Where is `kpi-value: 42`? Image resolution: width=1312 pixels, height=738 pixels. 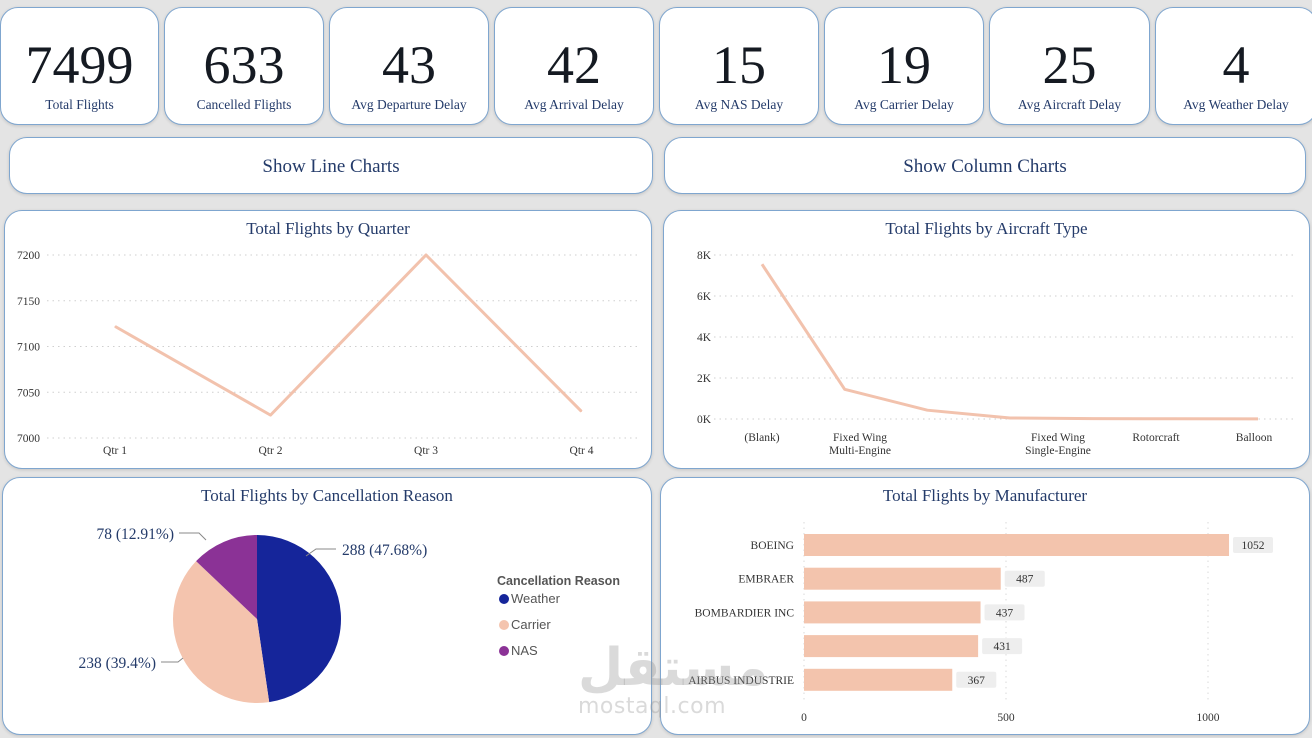
kpi-value: 42 is located at coordinates (574, 65).